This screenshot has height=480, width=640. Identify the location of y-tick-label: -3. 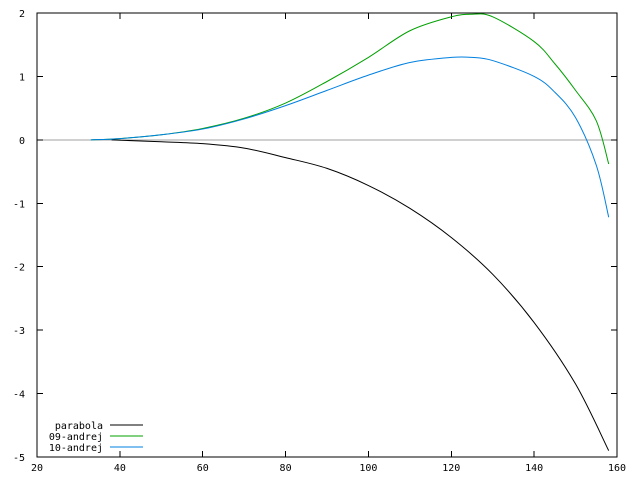
(19, 331).